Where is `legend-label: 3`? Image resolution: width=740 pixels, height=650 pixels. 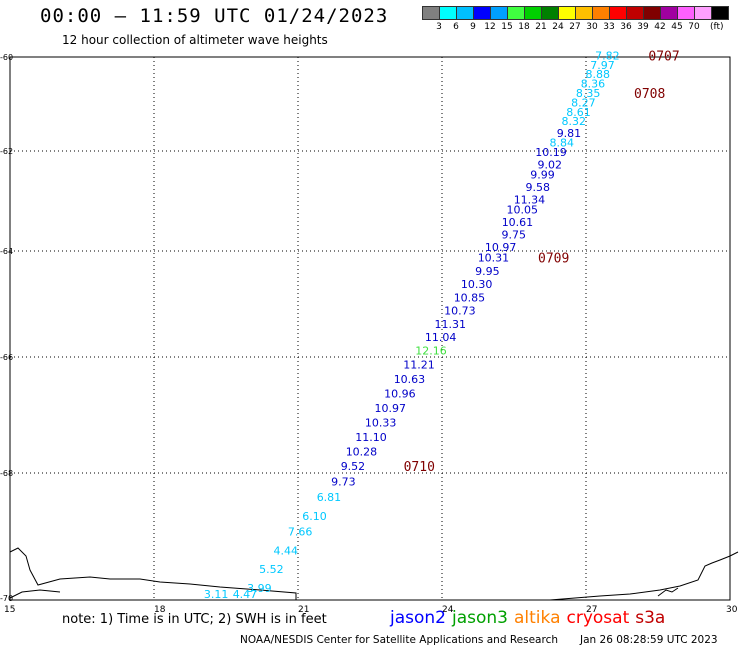 legend-label: 3 is located at coordinates (439, 27).